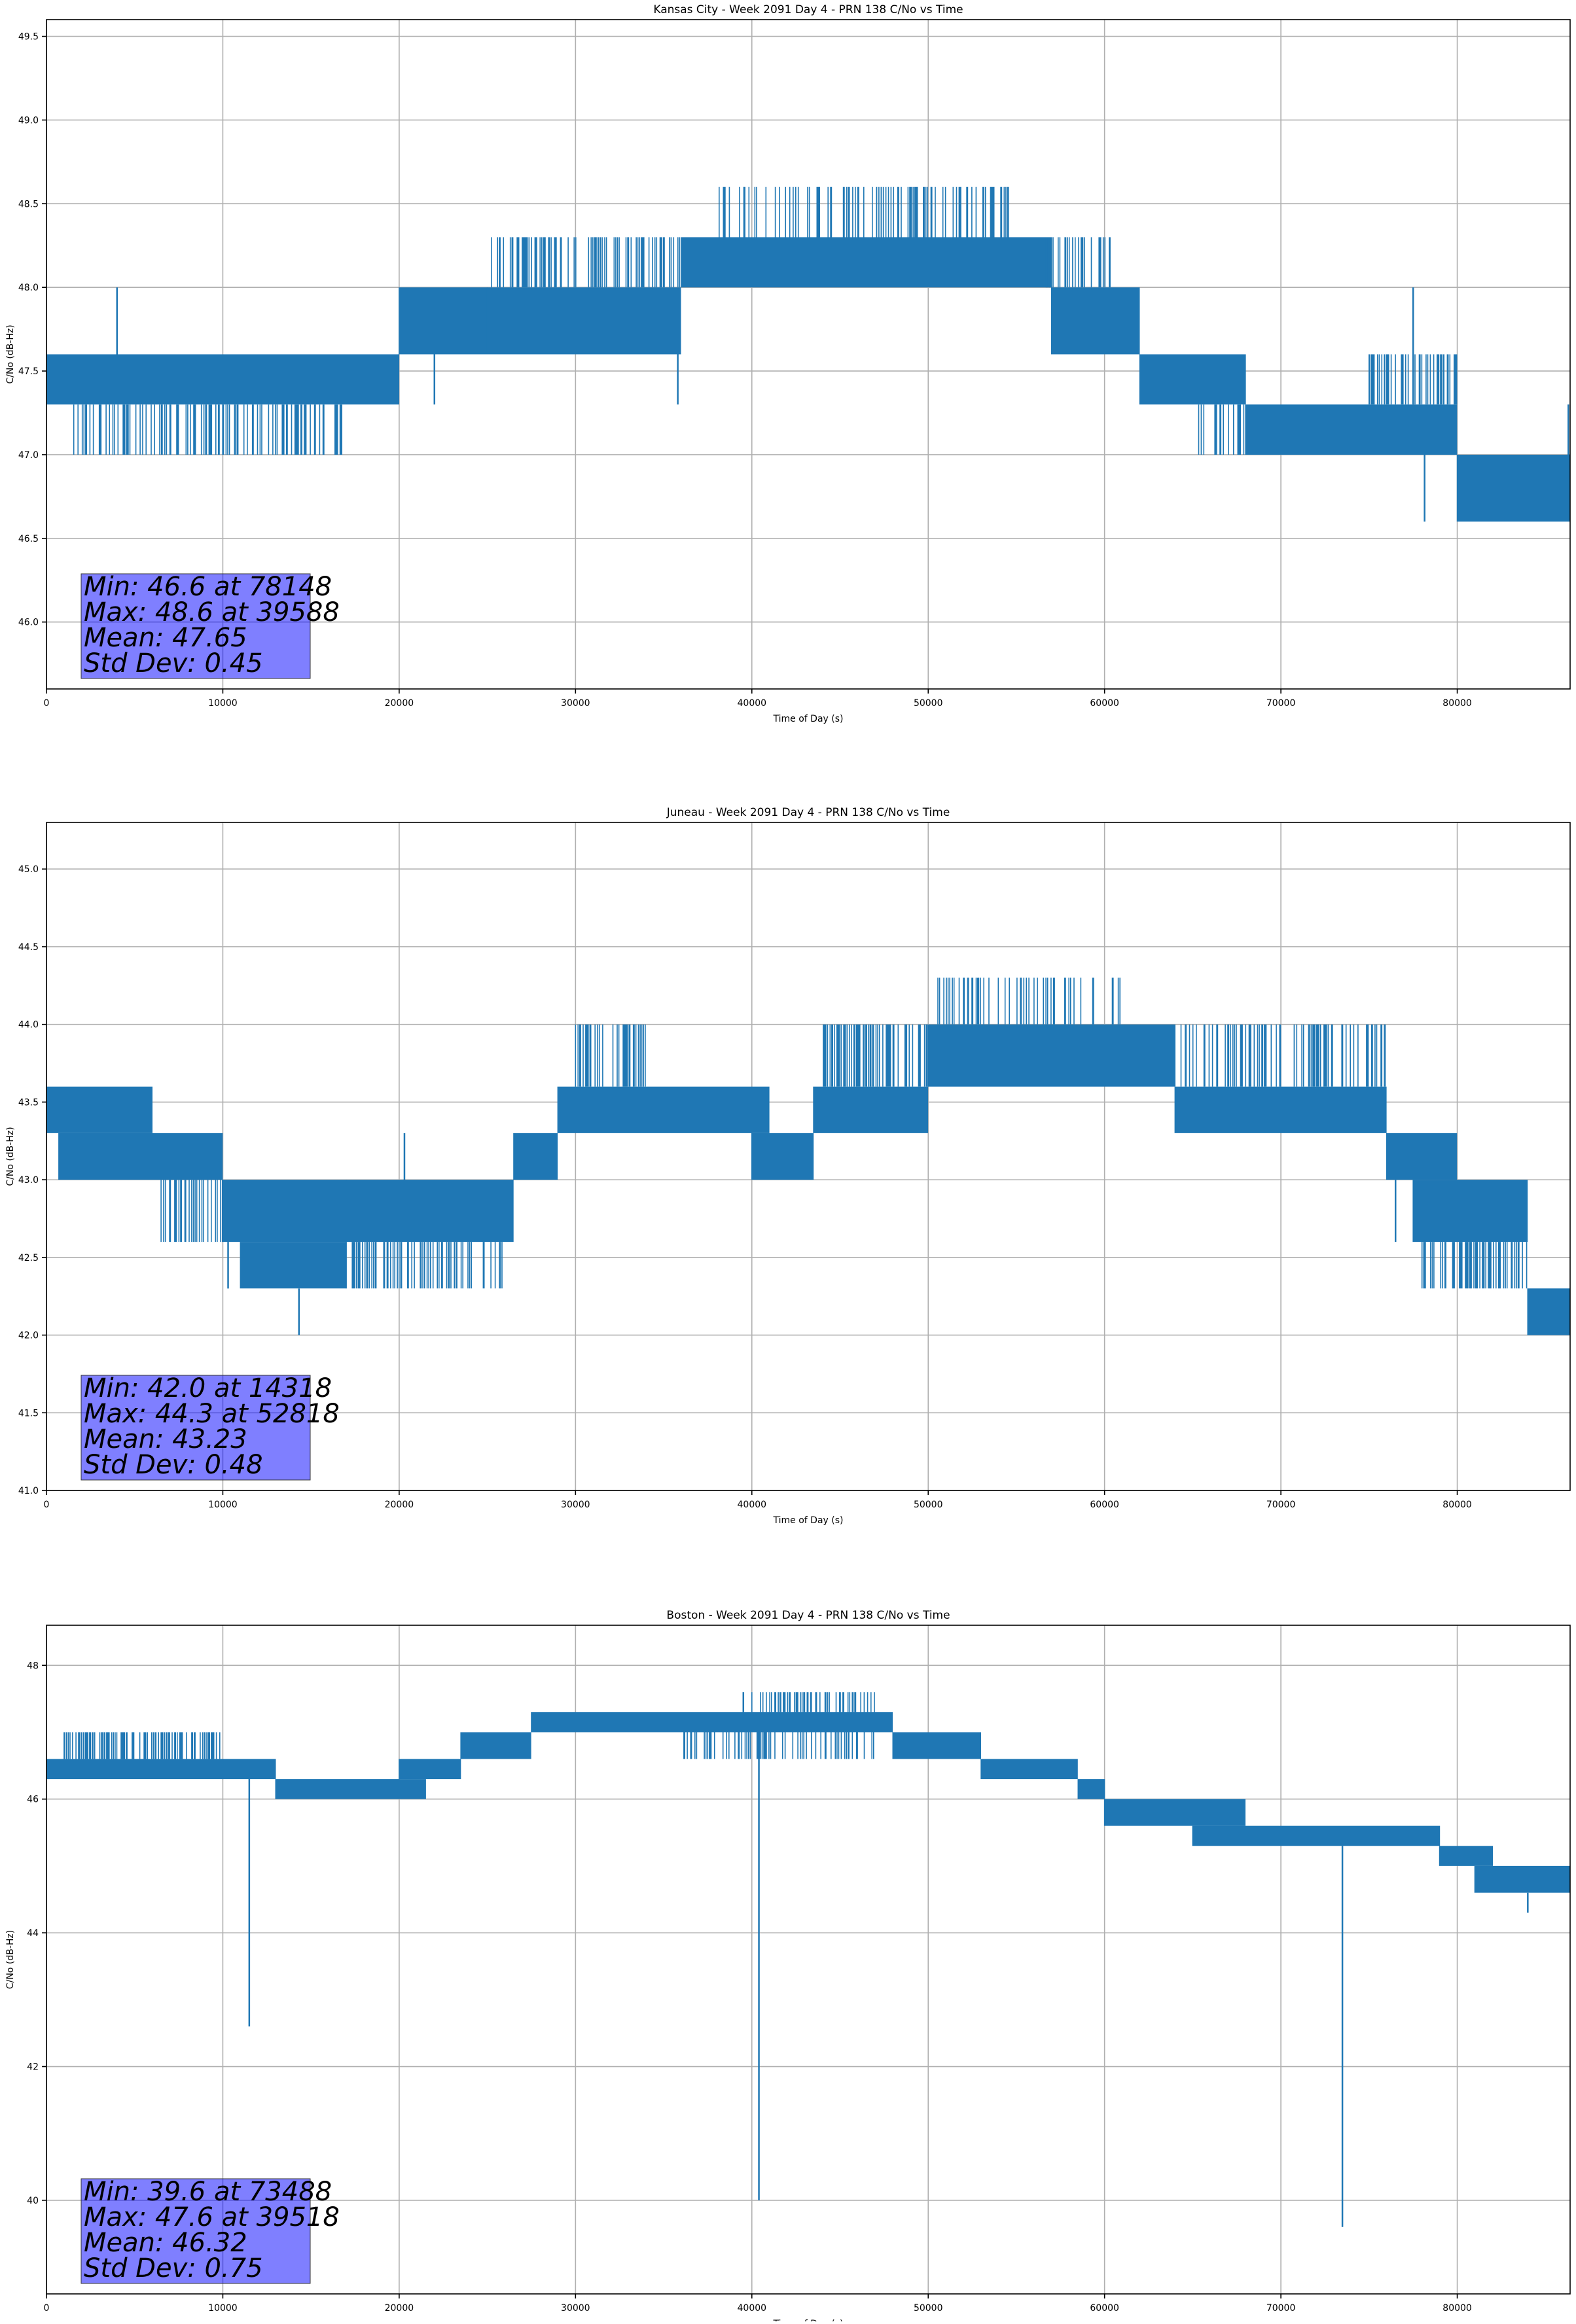  I want to click on stats-line: Mean: 43.23, so click(165, 1439).